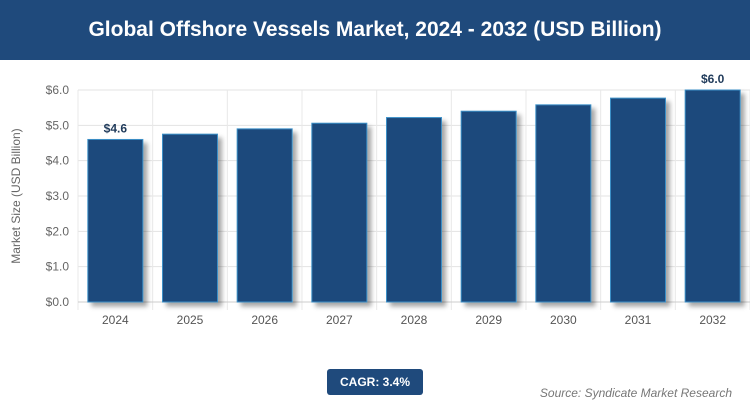 Image resolution: width=750 pixels, height=417 pixels. What do you see at coordinates (712, 196) in the screenshot?
I see `bar-2032` at bounding box center [712, 196].